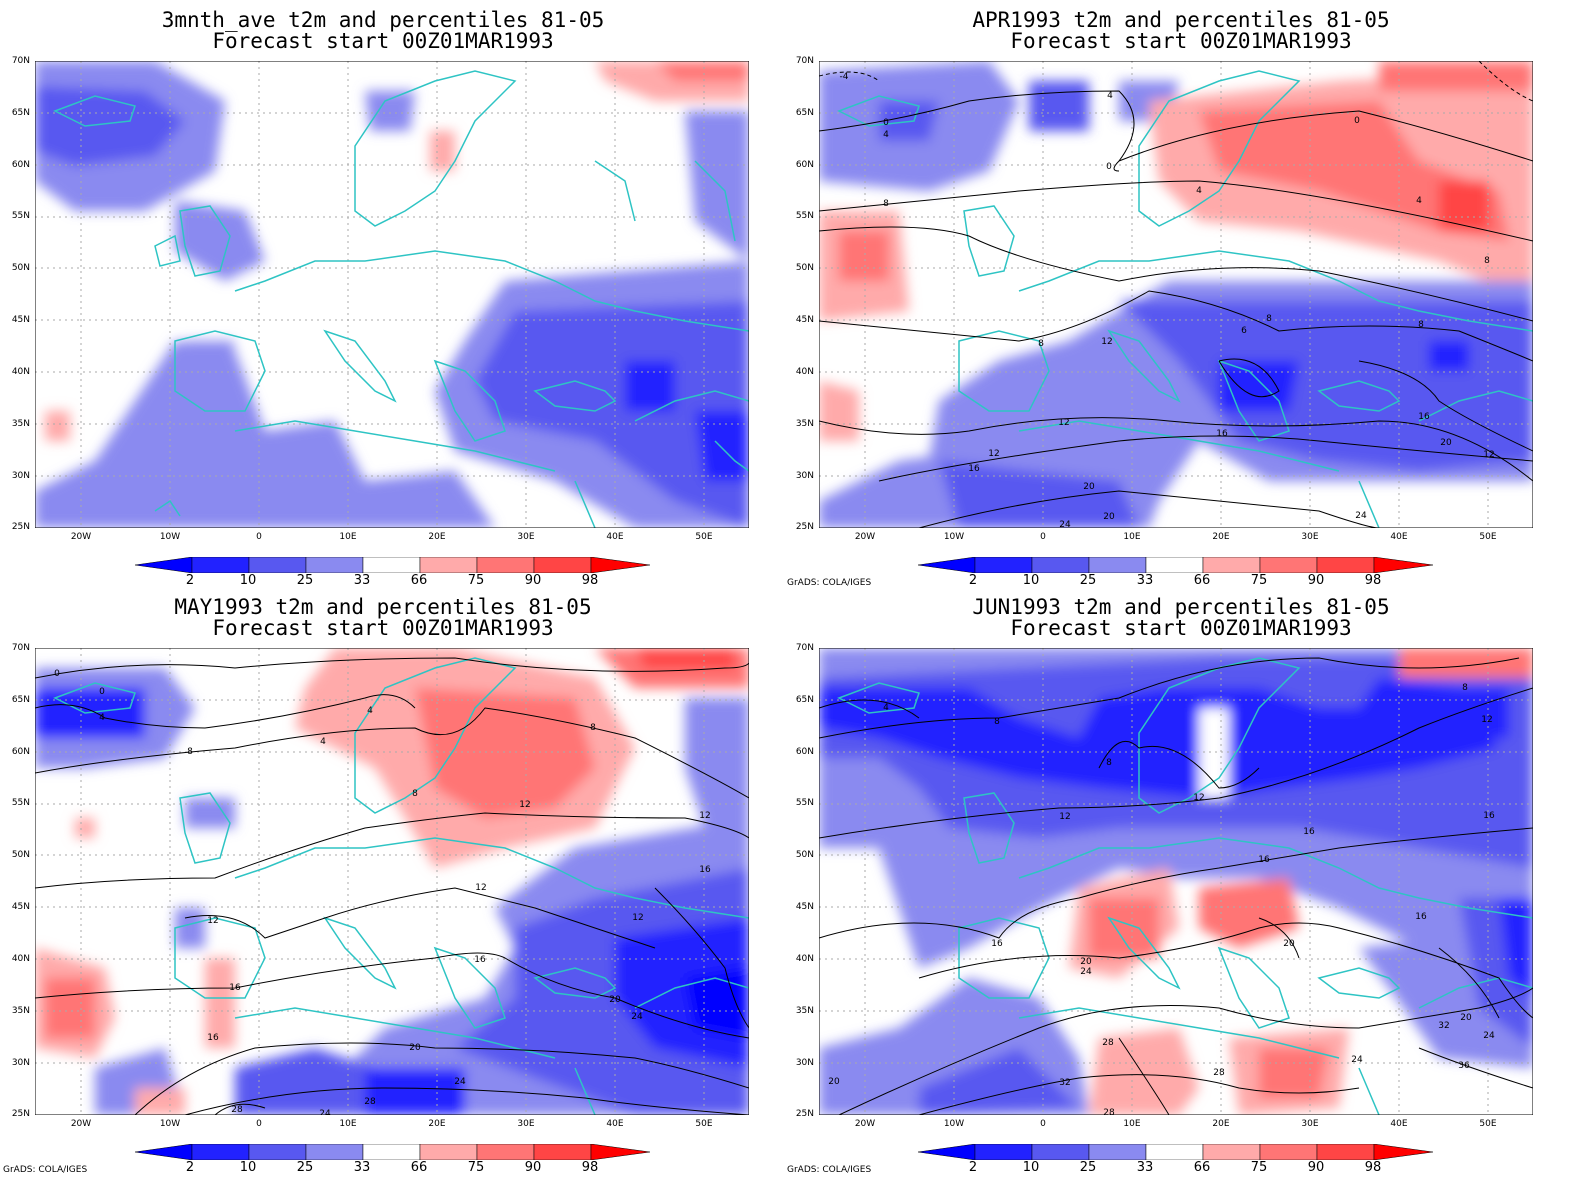 This screenshot has height=1196, width=1596. I want to click on svg-text: 36, so click(1464, 1066).